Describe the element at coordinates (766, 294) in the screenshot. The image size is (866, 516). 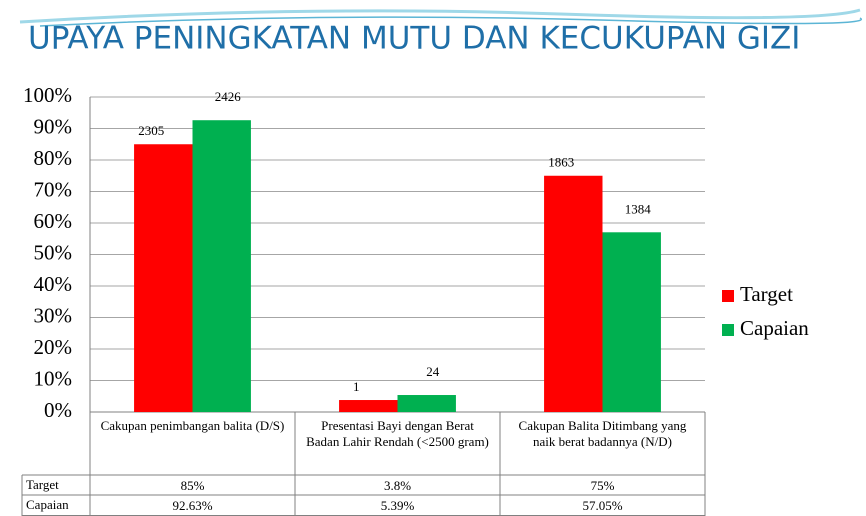
I see `legend-label: Target` at that location.